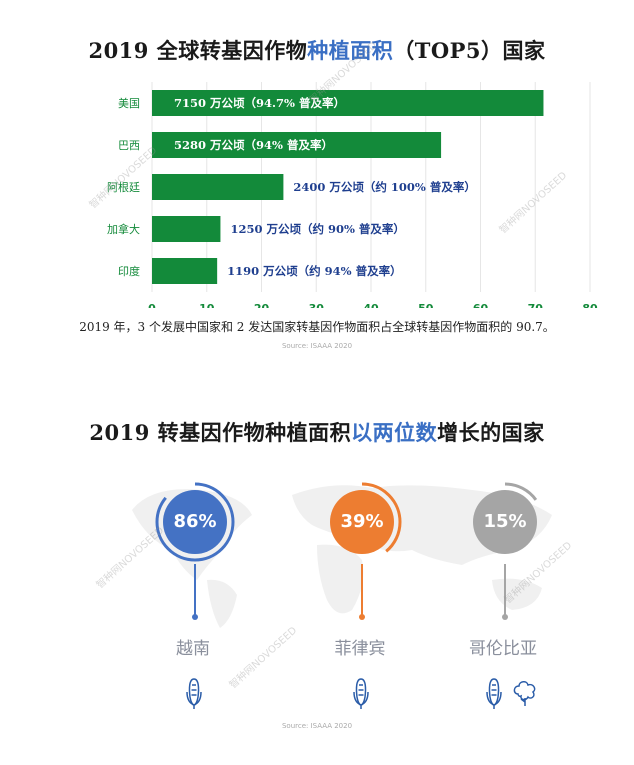 Image resolution: width=634 pixels, height=765 pixels. What do you see at coordinates (152, 305) in the screenshot?
I see `x-tick-label: 0` at bounding box center [152, 305].